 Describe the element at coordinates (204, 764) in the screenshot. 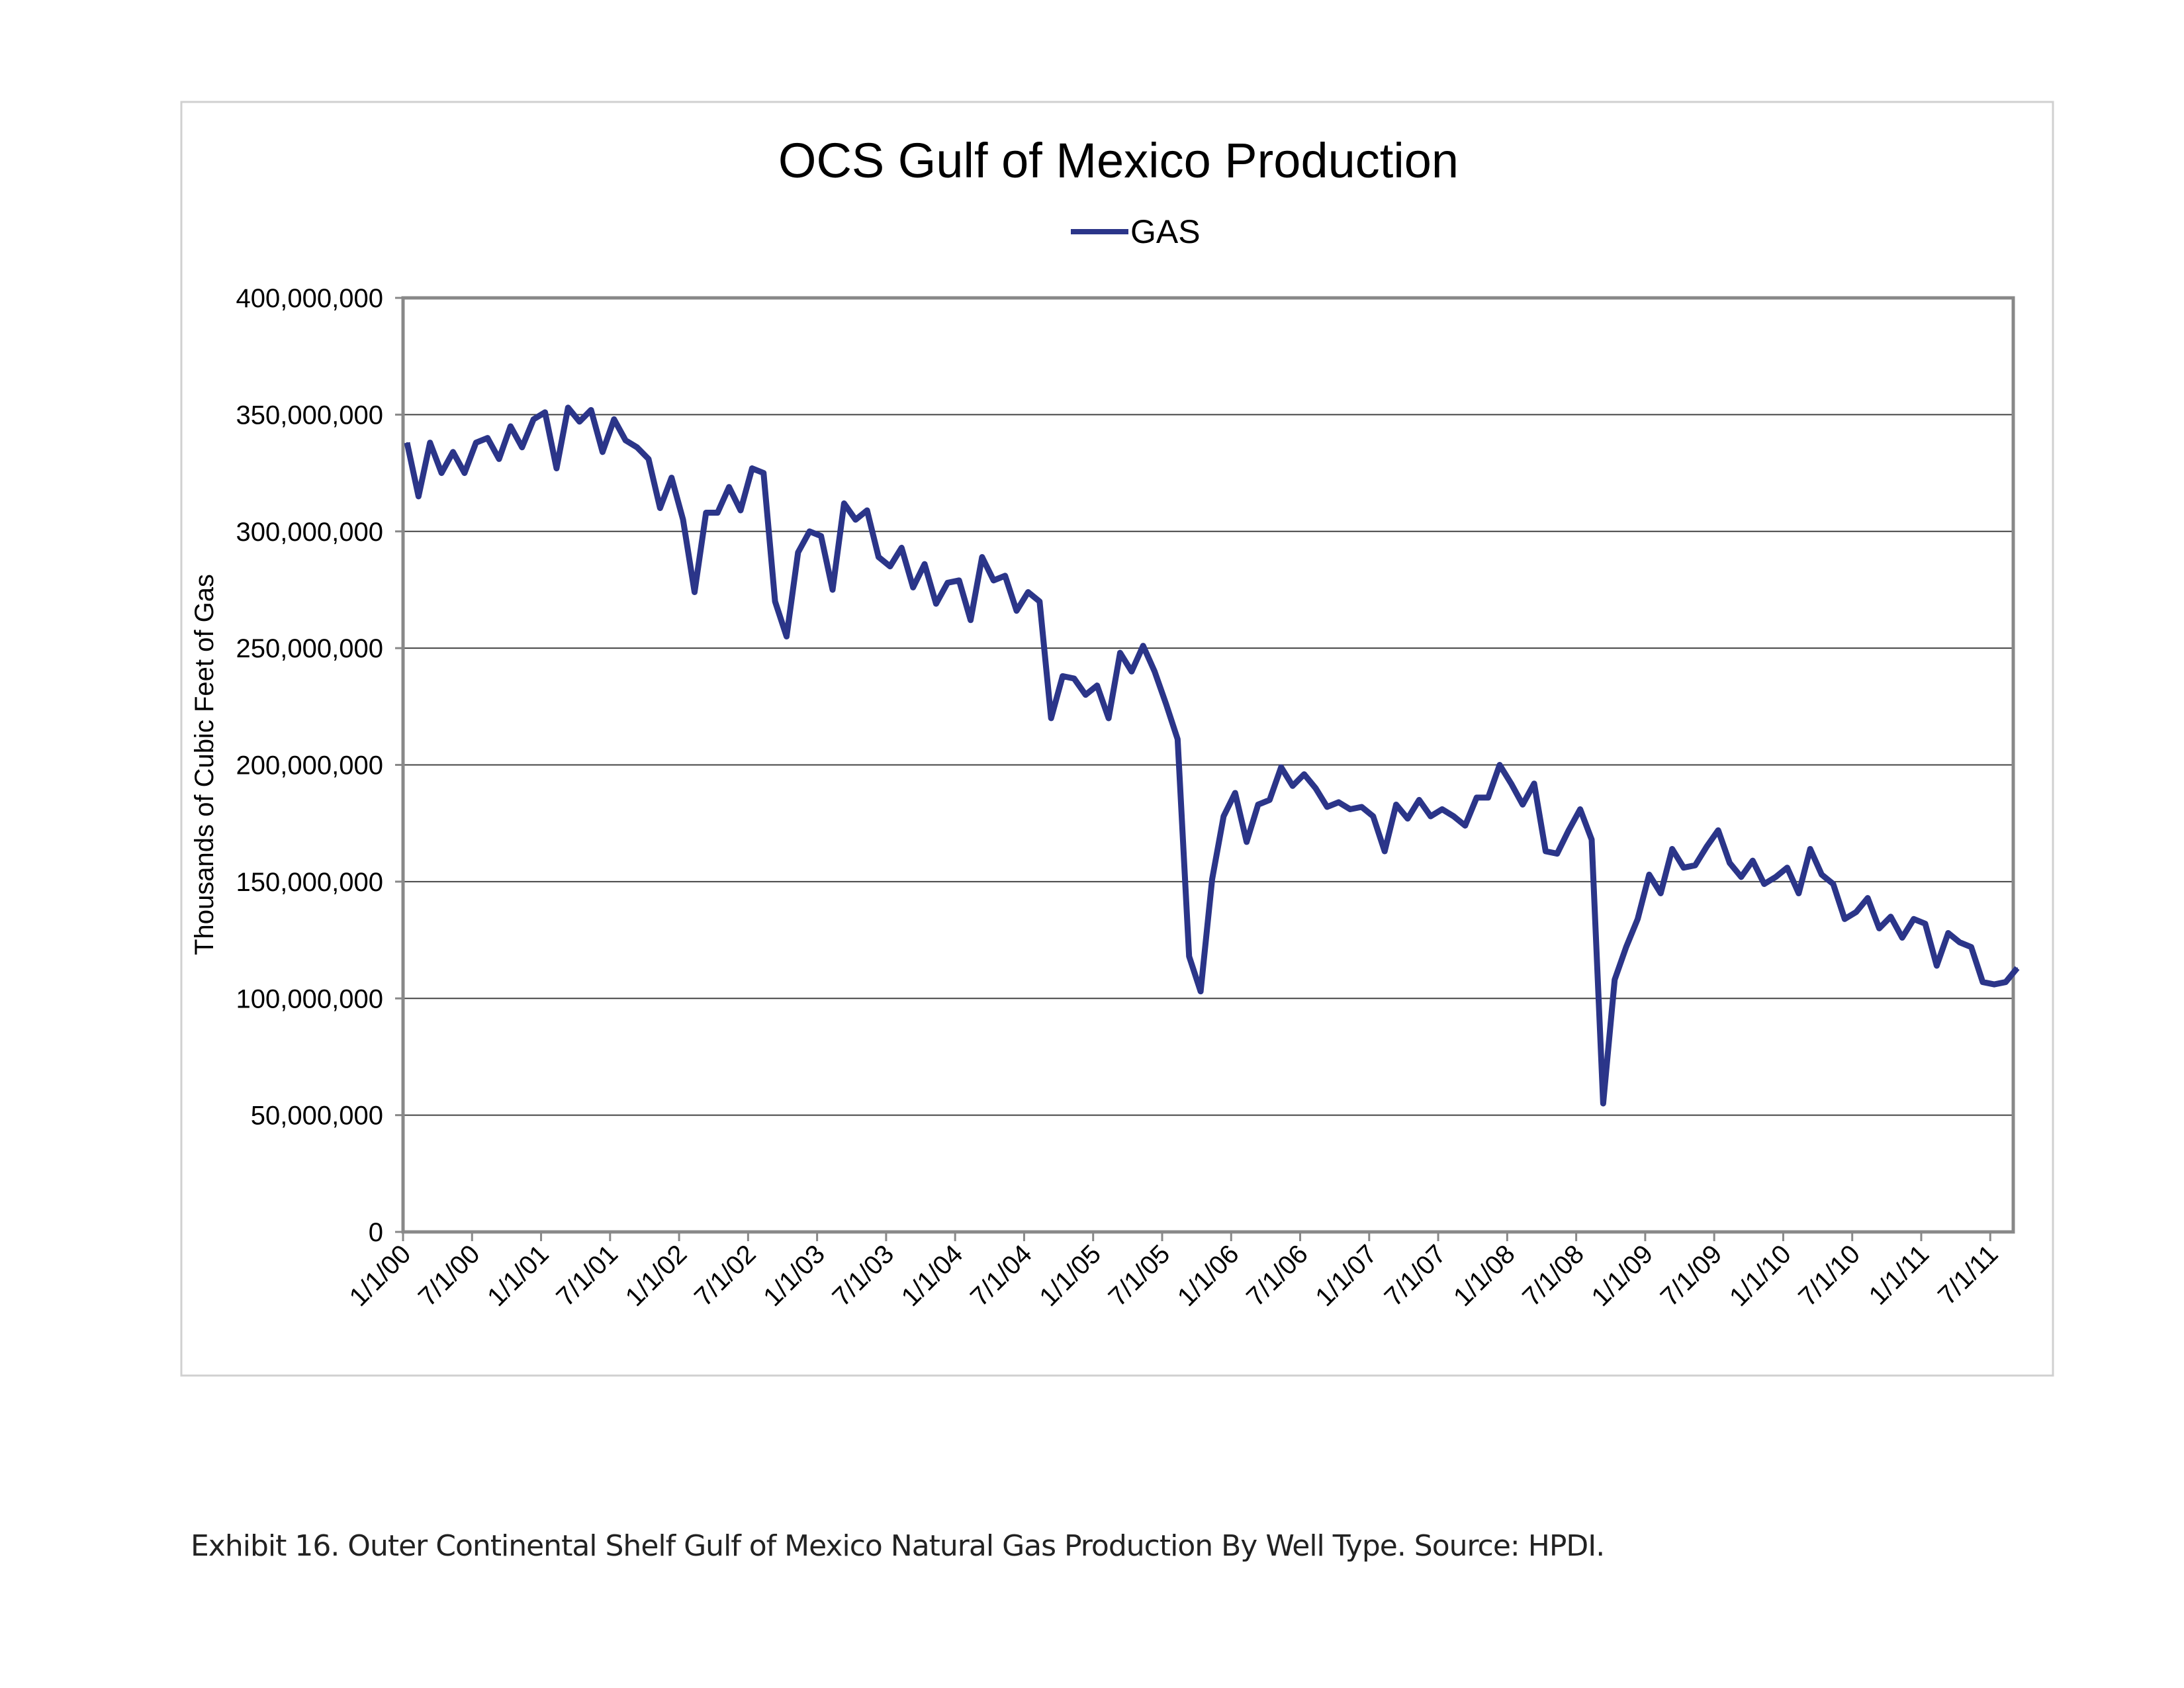

I see `y-axis-label: Thousands of Cubic Feet of Gas` at that location.